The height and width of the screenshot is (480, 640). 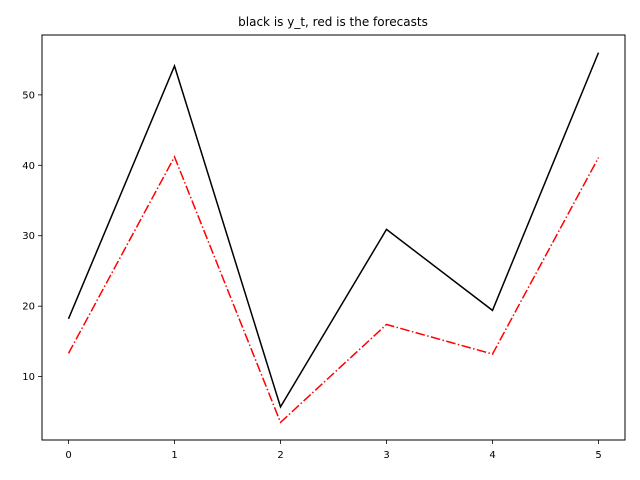 I want to click on x-tick-label: 0, so click(x=68, y=455).